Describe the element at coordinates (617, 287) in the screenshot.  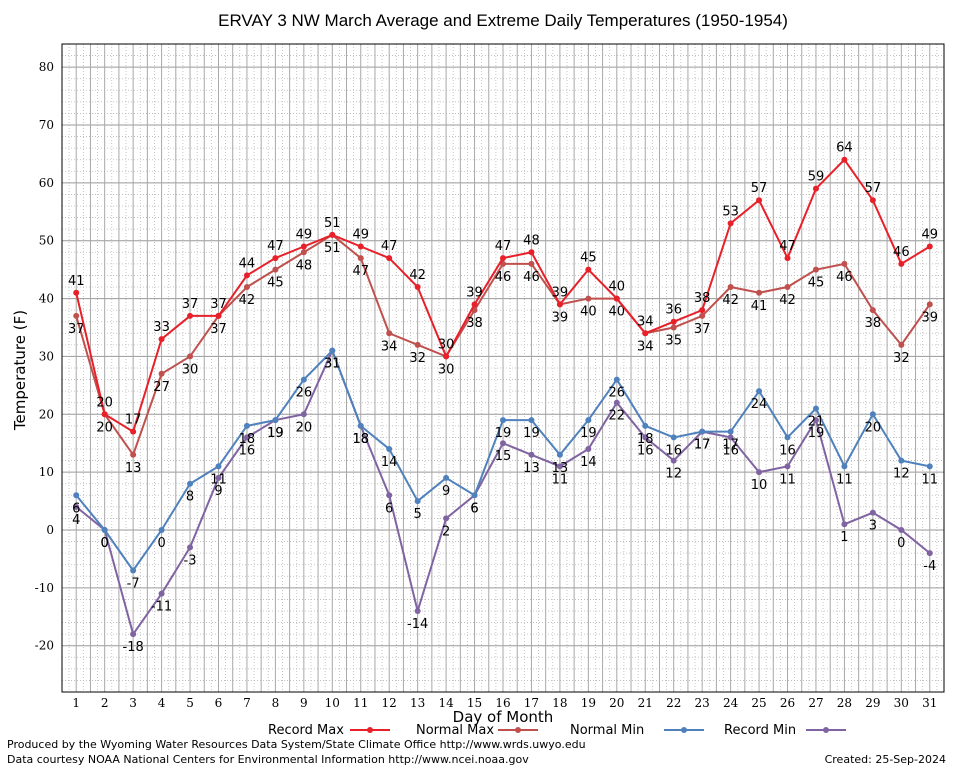
I see `record-max-data-label: 40` at that location.